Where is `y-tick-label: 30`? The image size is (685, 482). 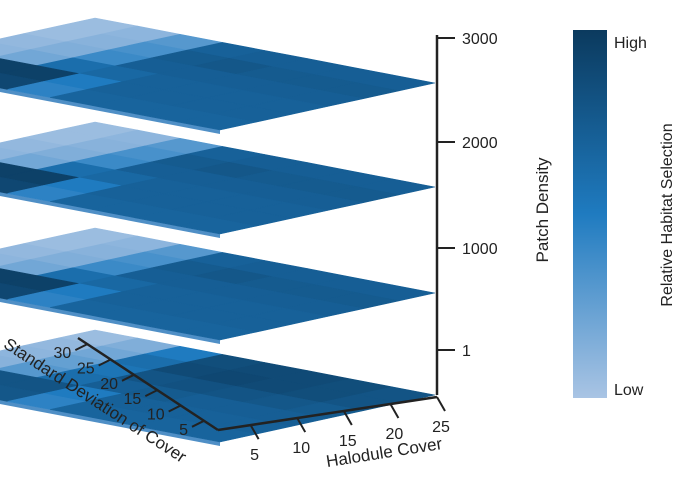 y-tick-label: 30 is located at coordinates (63, 353).